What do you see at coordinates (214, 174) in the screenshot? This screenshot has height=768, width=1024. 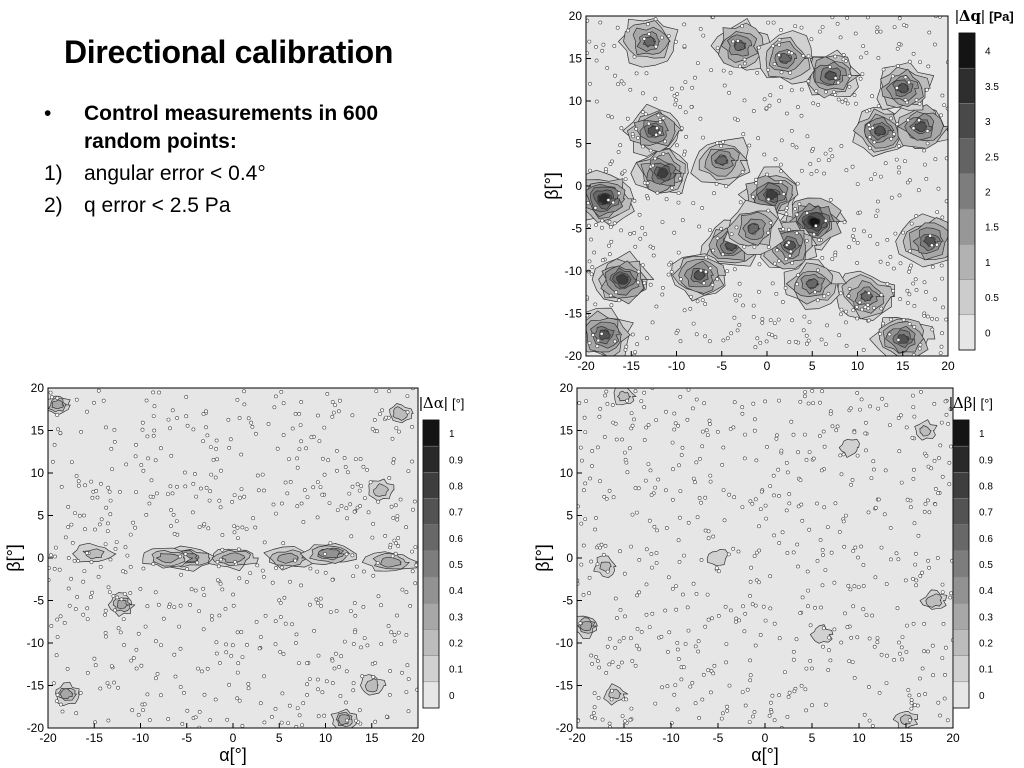 I see `list-item: 1) angular error < 0.4°` at bounding box center [214, 174].